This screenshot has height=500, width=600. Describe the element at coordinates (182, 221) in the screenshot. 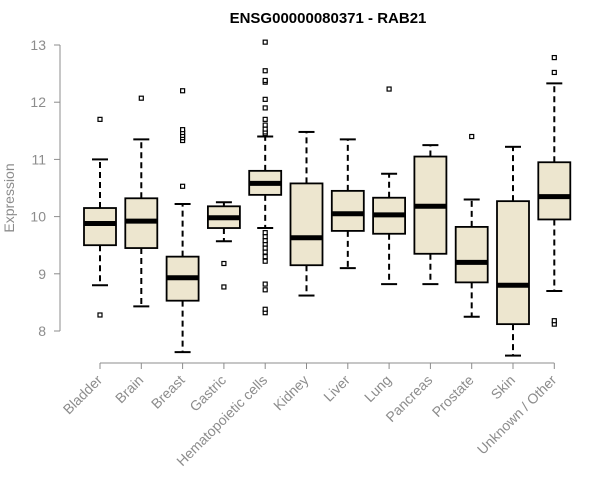

I see `box-breast` at that location.